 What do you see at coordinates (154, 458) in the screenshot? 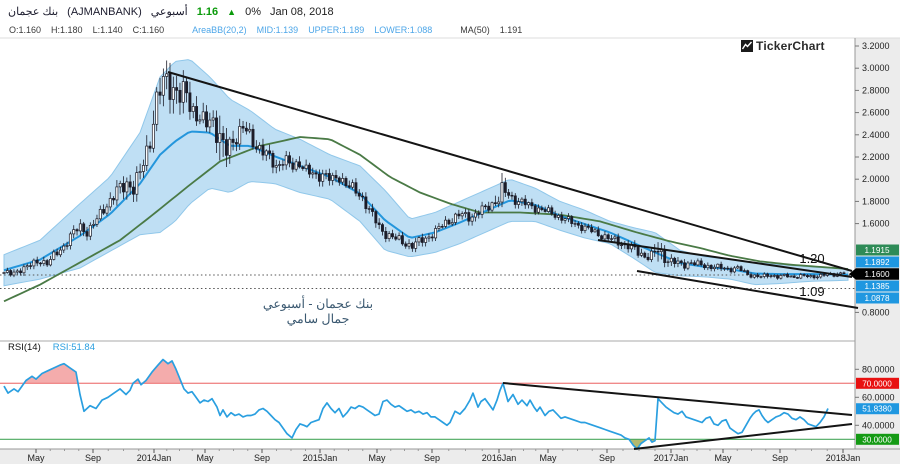
I see `time-tick-label: 2014Jan` at bounding box center [154, 458].